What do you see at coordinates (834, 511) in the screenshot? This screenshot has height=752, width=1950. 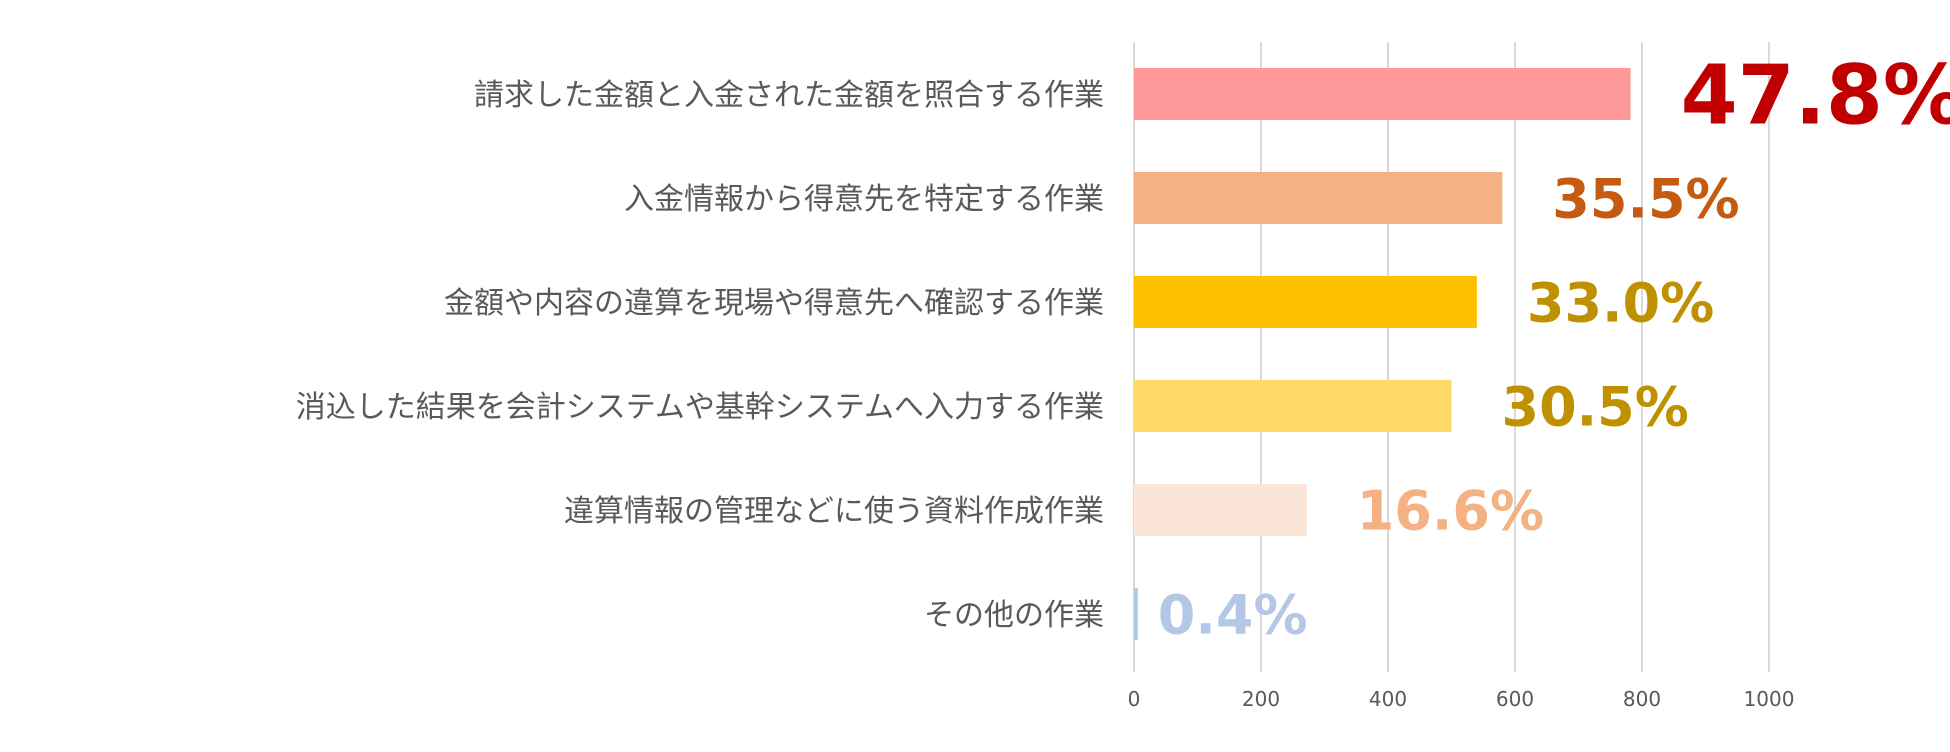 I see `category-label-5: 違算情報の管理などに使う資料作成作業` at bounding box center [834, 511].